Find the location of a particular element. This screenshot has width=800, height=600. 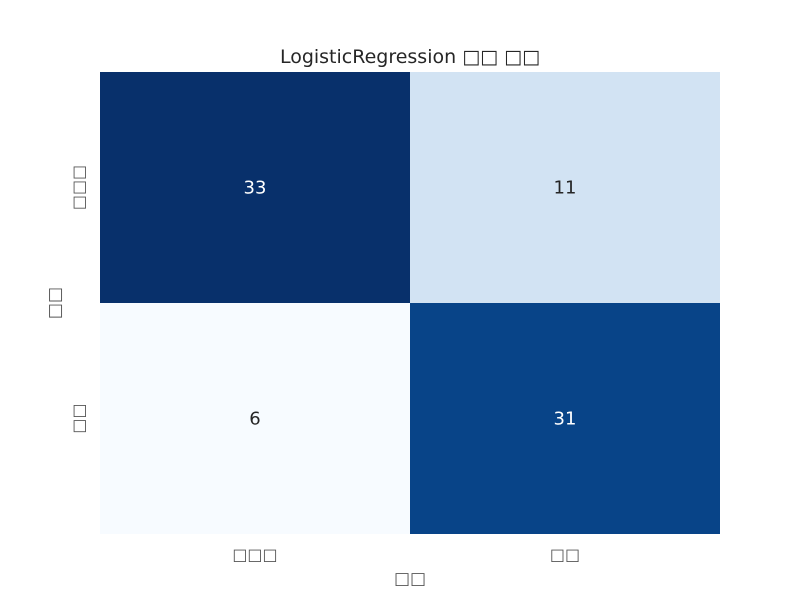

cell-value-r1-c0: 6 is located at coordinates (254, 419).